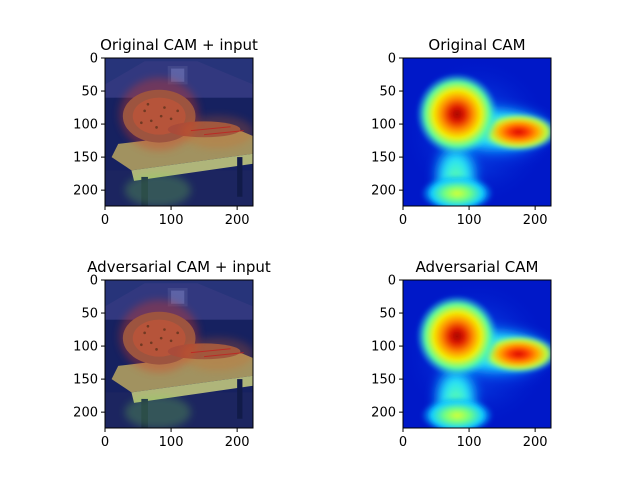  I want to click on panel-title: Adversarial CAM + input, so click(179, 267).